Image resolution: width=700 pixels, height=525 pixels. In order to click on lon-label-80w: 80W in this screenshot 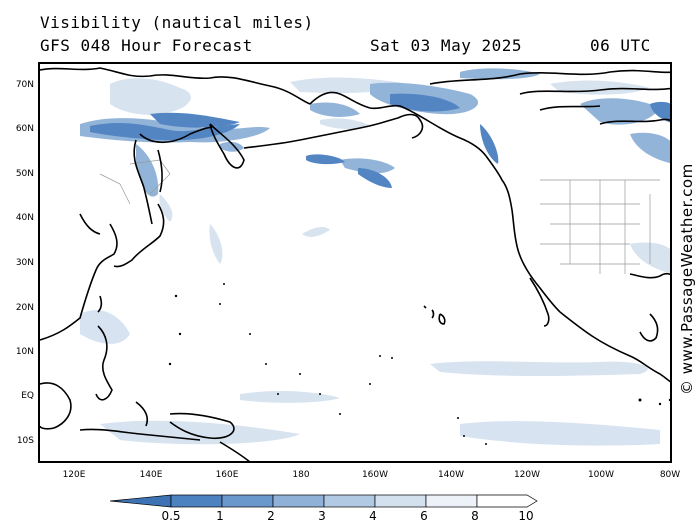, I will do `click(670, 475)`.